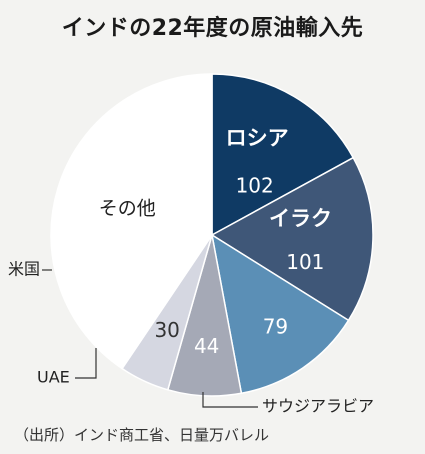 This screenshot has height=454, width=425. I want to click on slice-value-label-2: 79, so click(275, 327).